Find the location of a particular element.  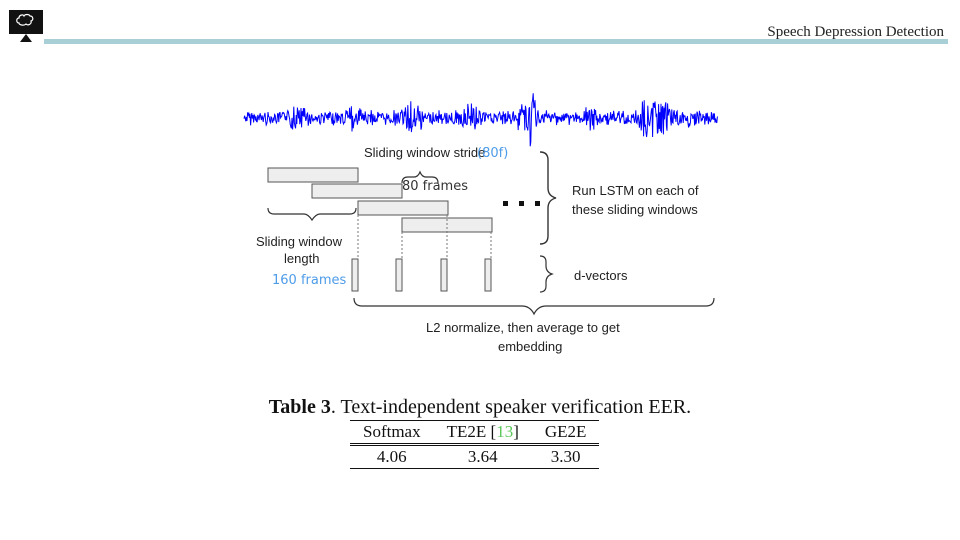

table-header-row: Softmax TE2E [13] GE2E is located at coordinates (475, 432).